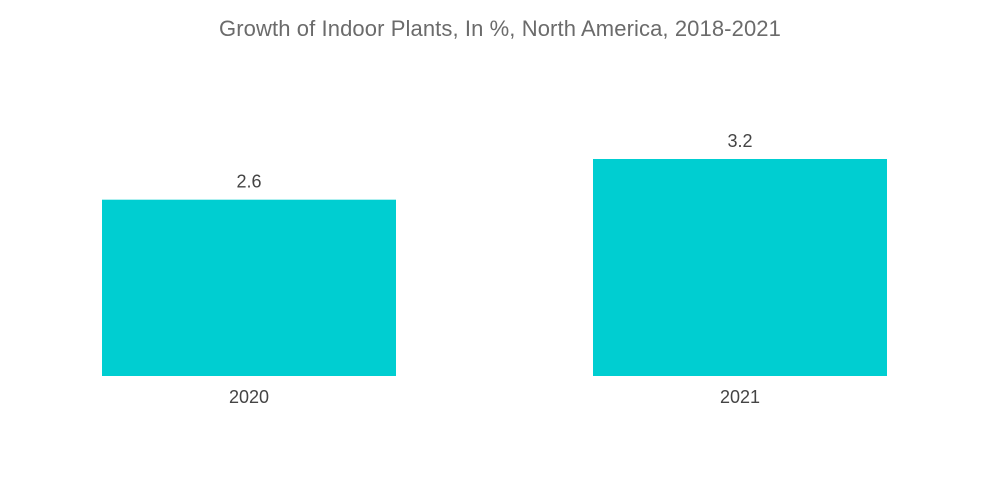 The width and height of the screenshot is (1000, 504). Describe the element at coordinates (739, 141) in the screenshot. I see `bar-value-label-2021: 3.2` at that location.